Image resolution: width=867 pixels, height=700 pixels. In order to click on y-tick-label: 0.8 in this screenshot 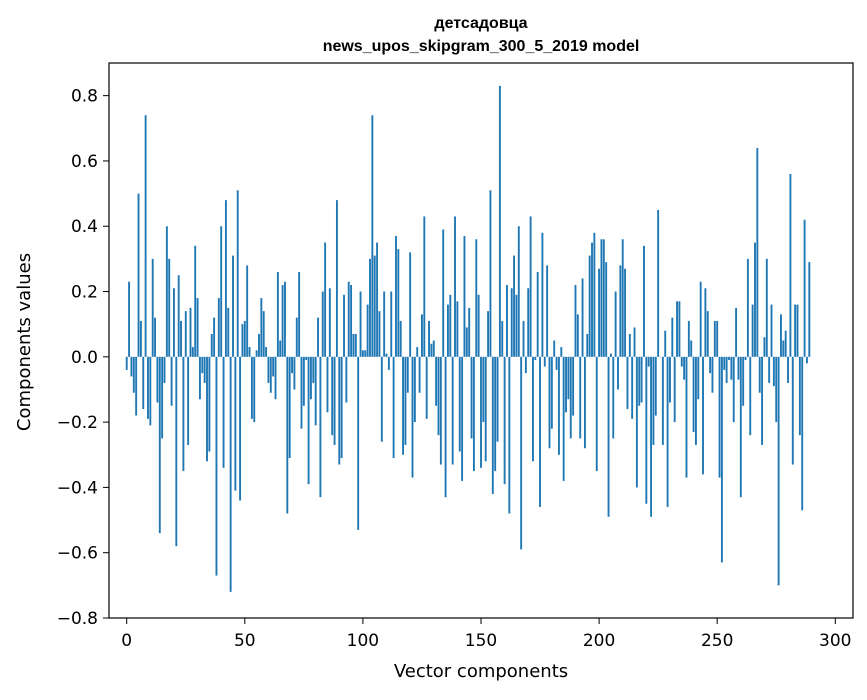, I will do `click(84, 97)`.